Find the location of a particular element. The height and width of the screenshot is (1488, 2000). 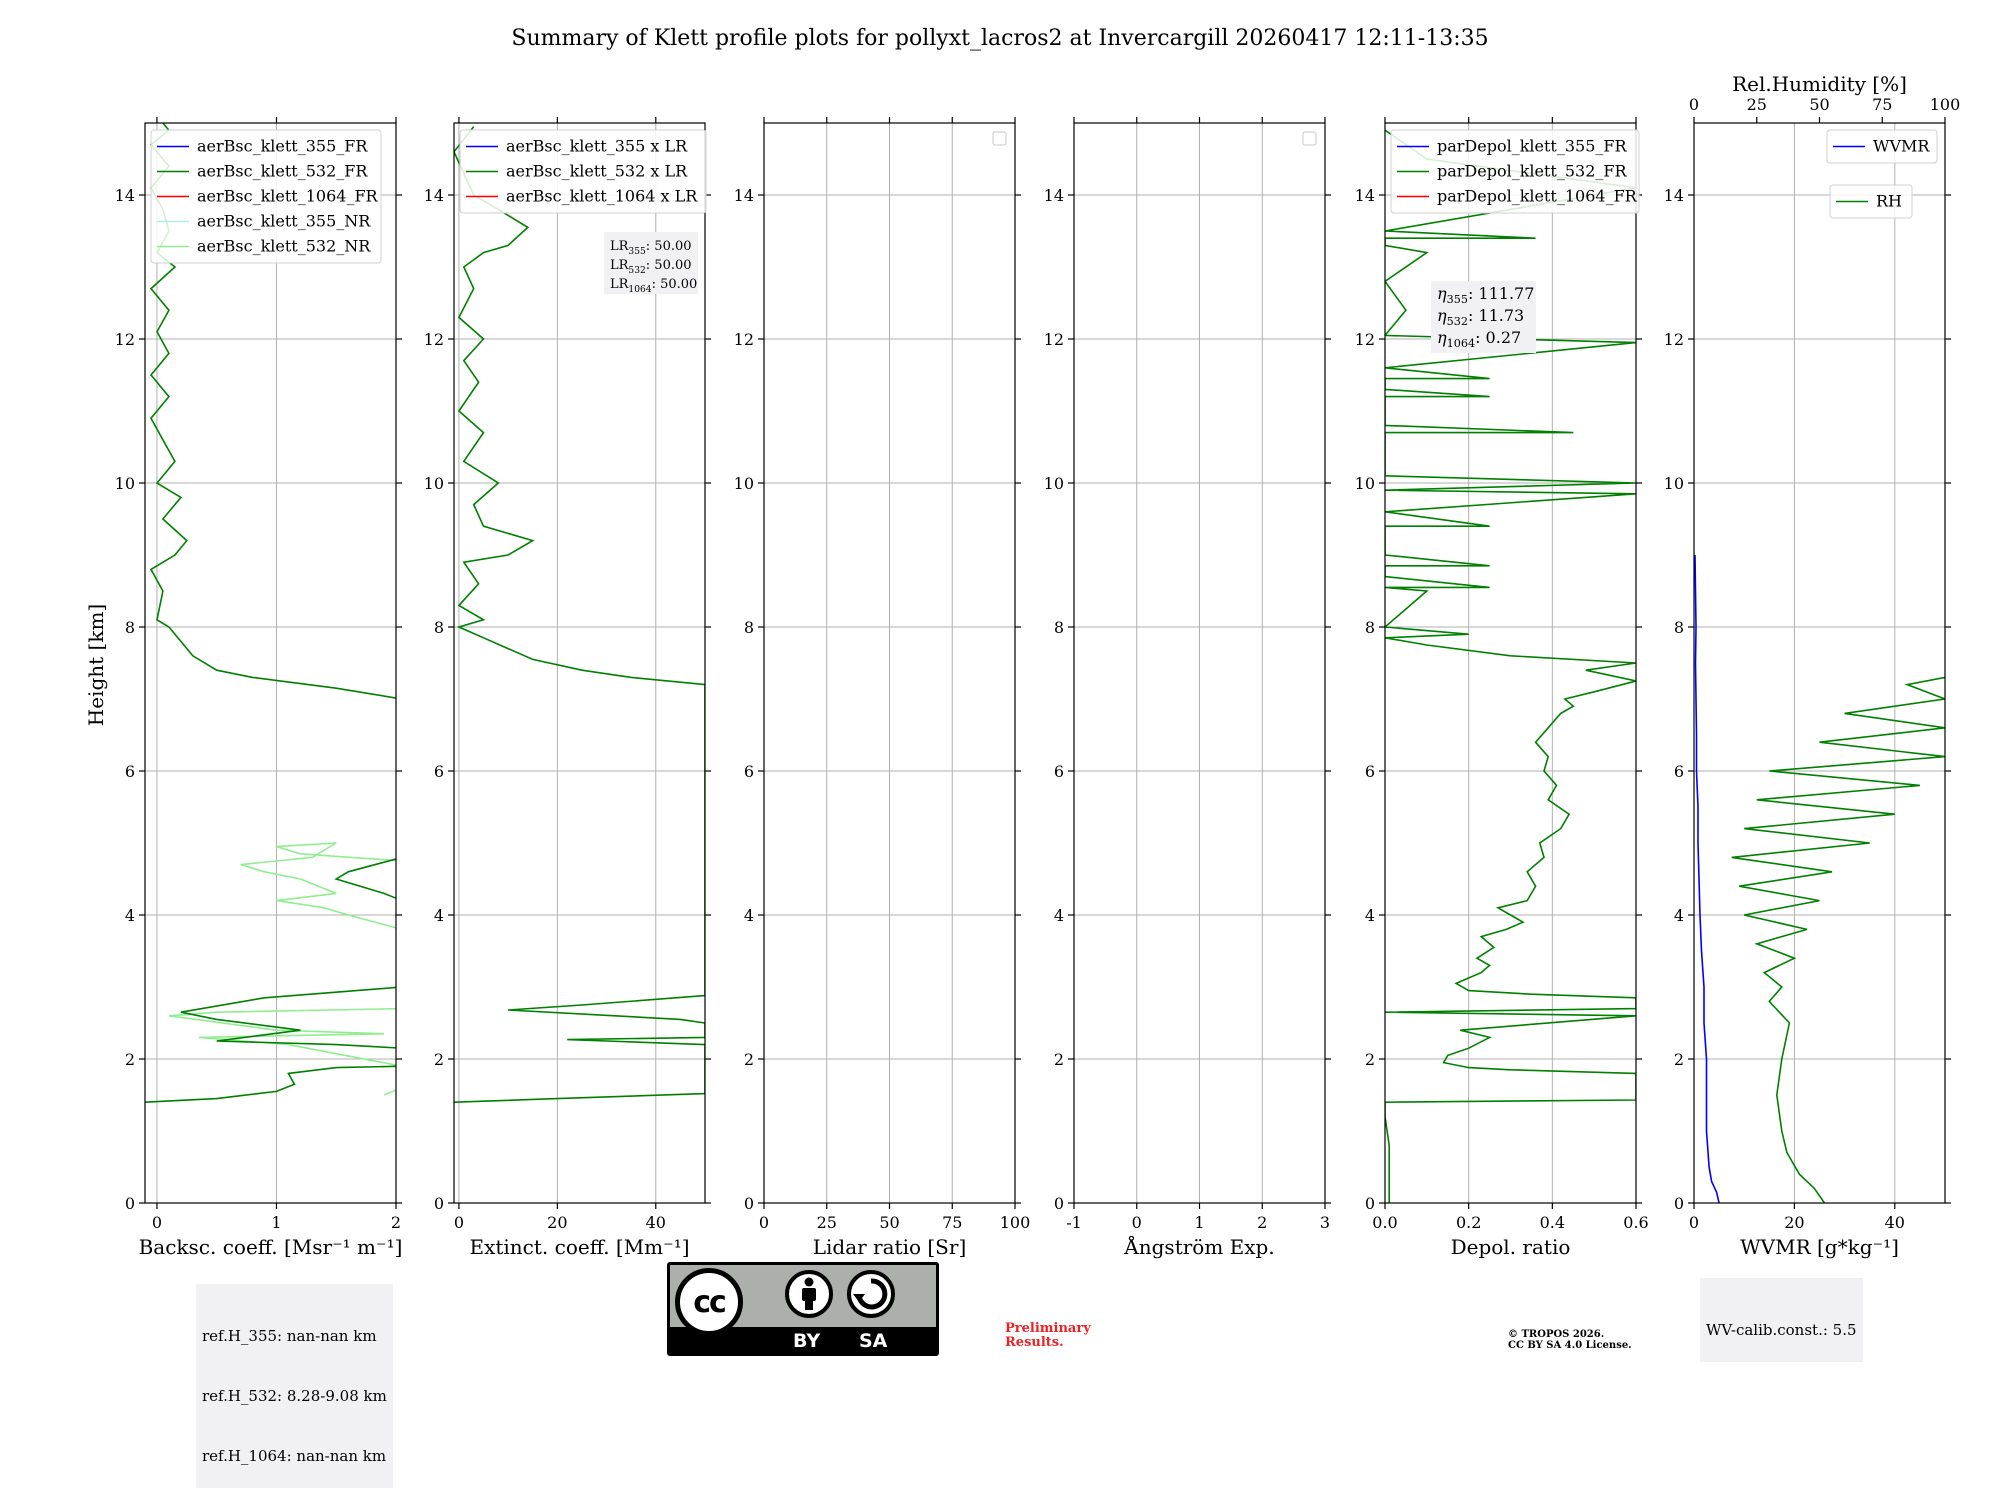

legend-label-0: WVMR is located at coordinates (1901, 146).